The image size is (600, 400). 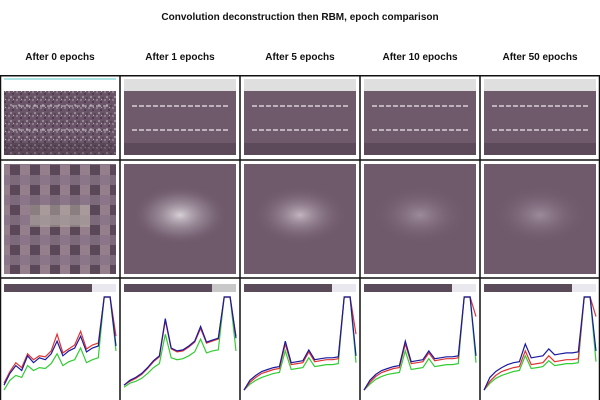 What do you see at coordinates (420, 57) in the screenshot?
I see `column-title-10: After 10 epochs` at bounding box center [420, 57].